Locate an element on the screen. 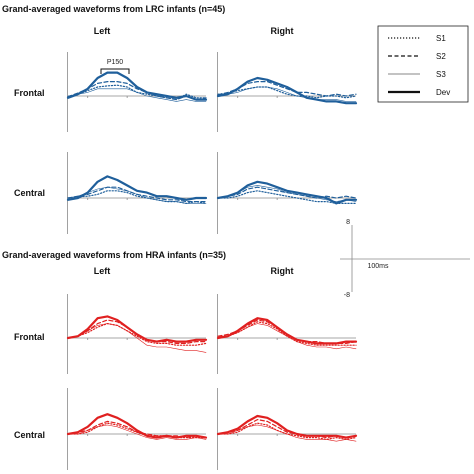 This screenshot has width=474, height=474. lrc-frontal-right-series-s3 is located at coordinates (287, 94).